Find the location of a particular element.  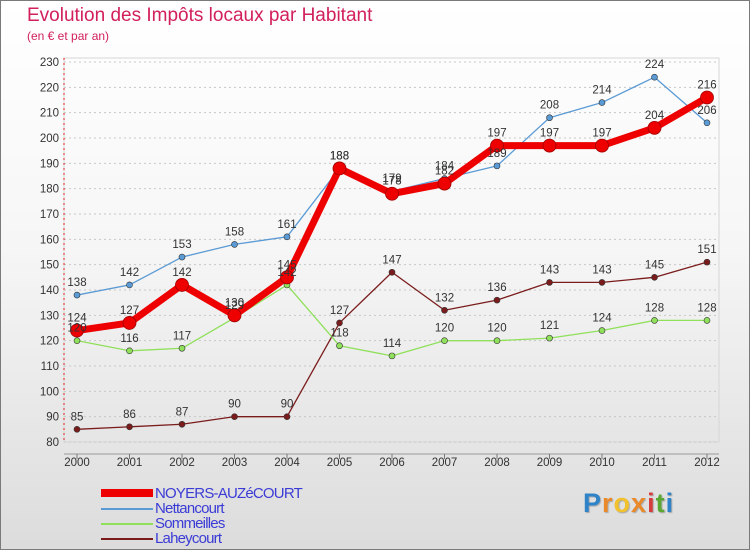

point-noyers-auzécourt-2002 is located at coordinates (182, 285).